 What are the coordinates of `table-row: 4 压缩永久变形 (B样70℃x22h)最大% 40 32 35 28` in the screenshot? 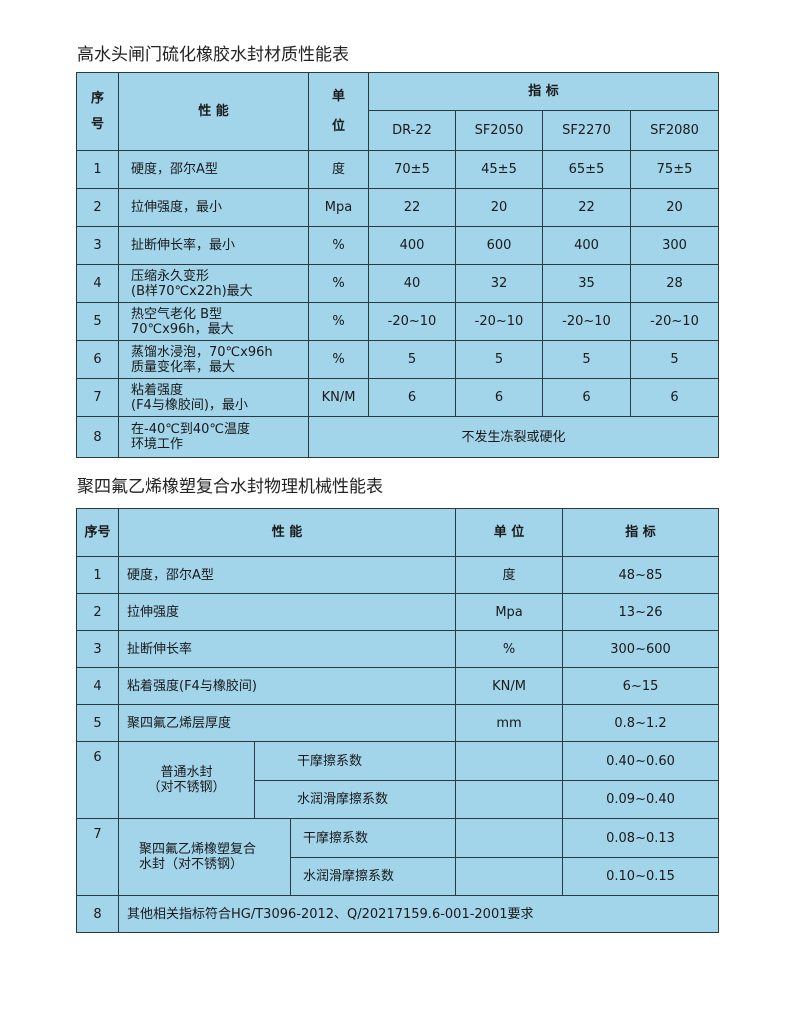 It's located at (398, 283).